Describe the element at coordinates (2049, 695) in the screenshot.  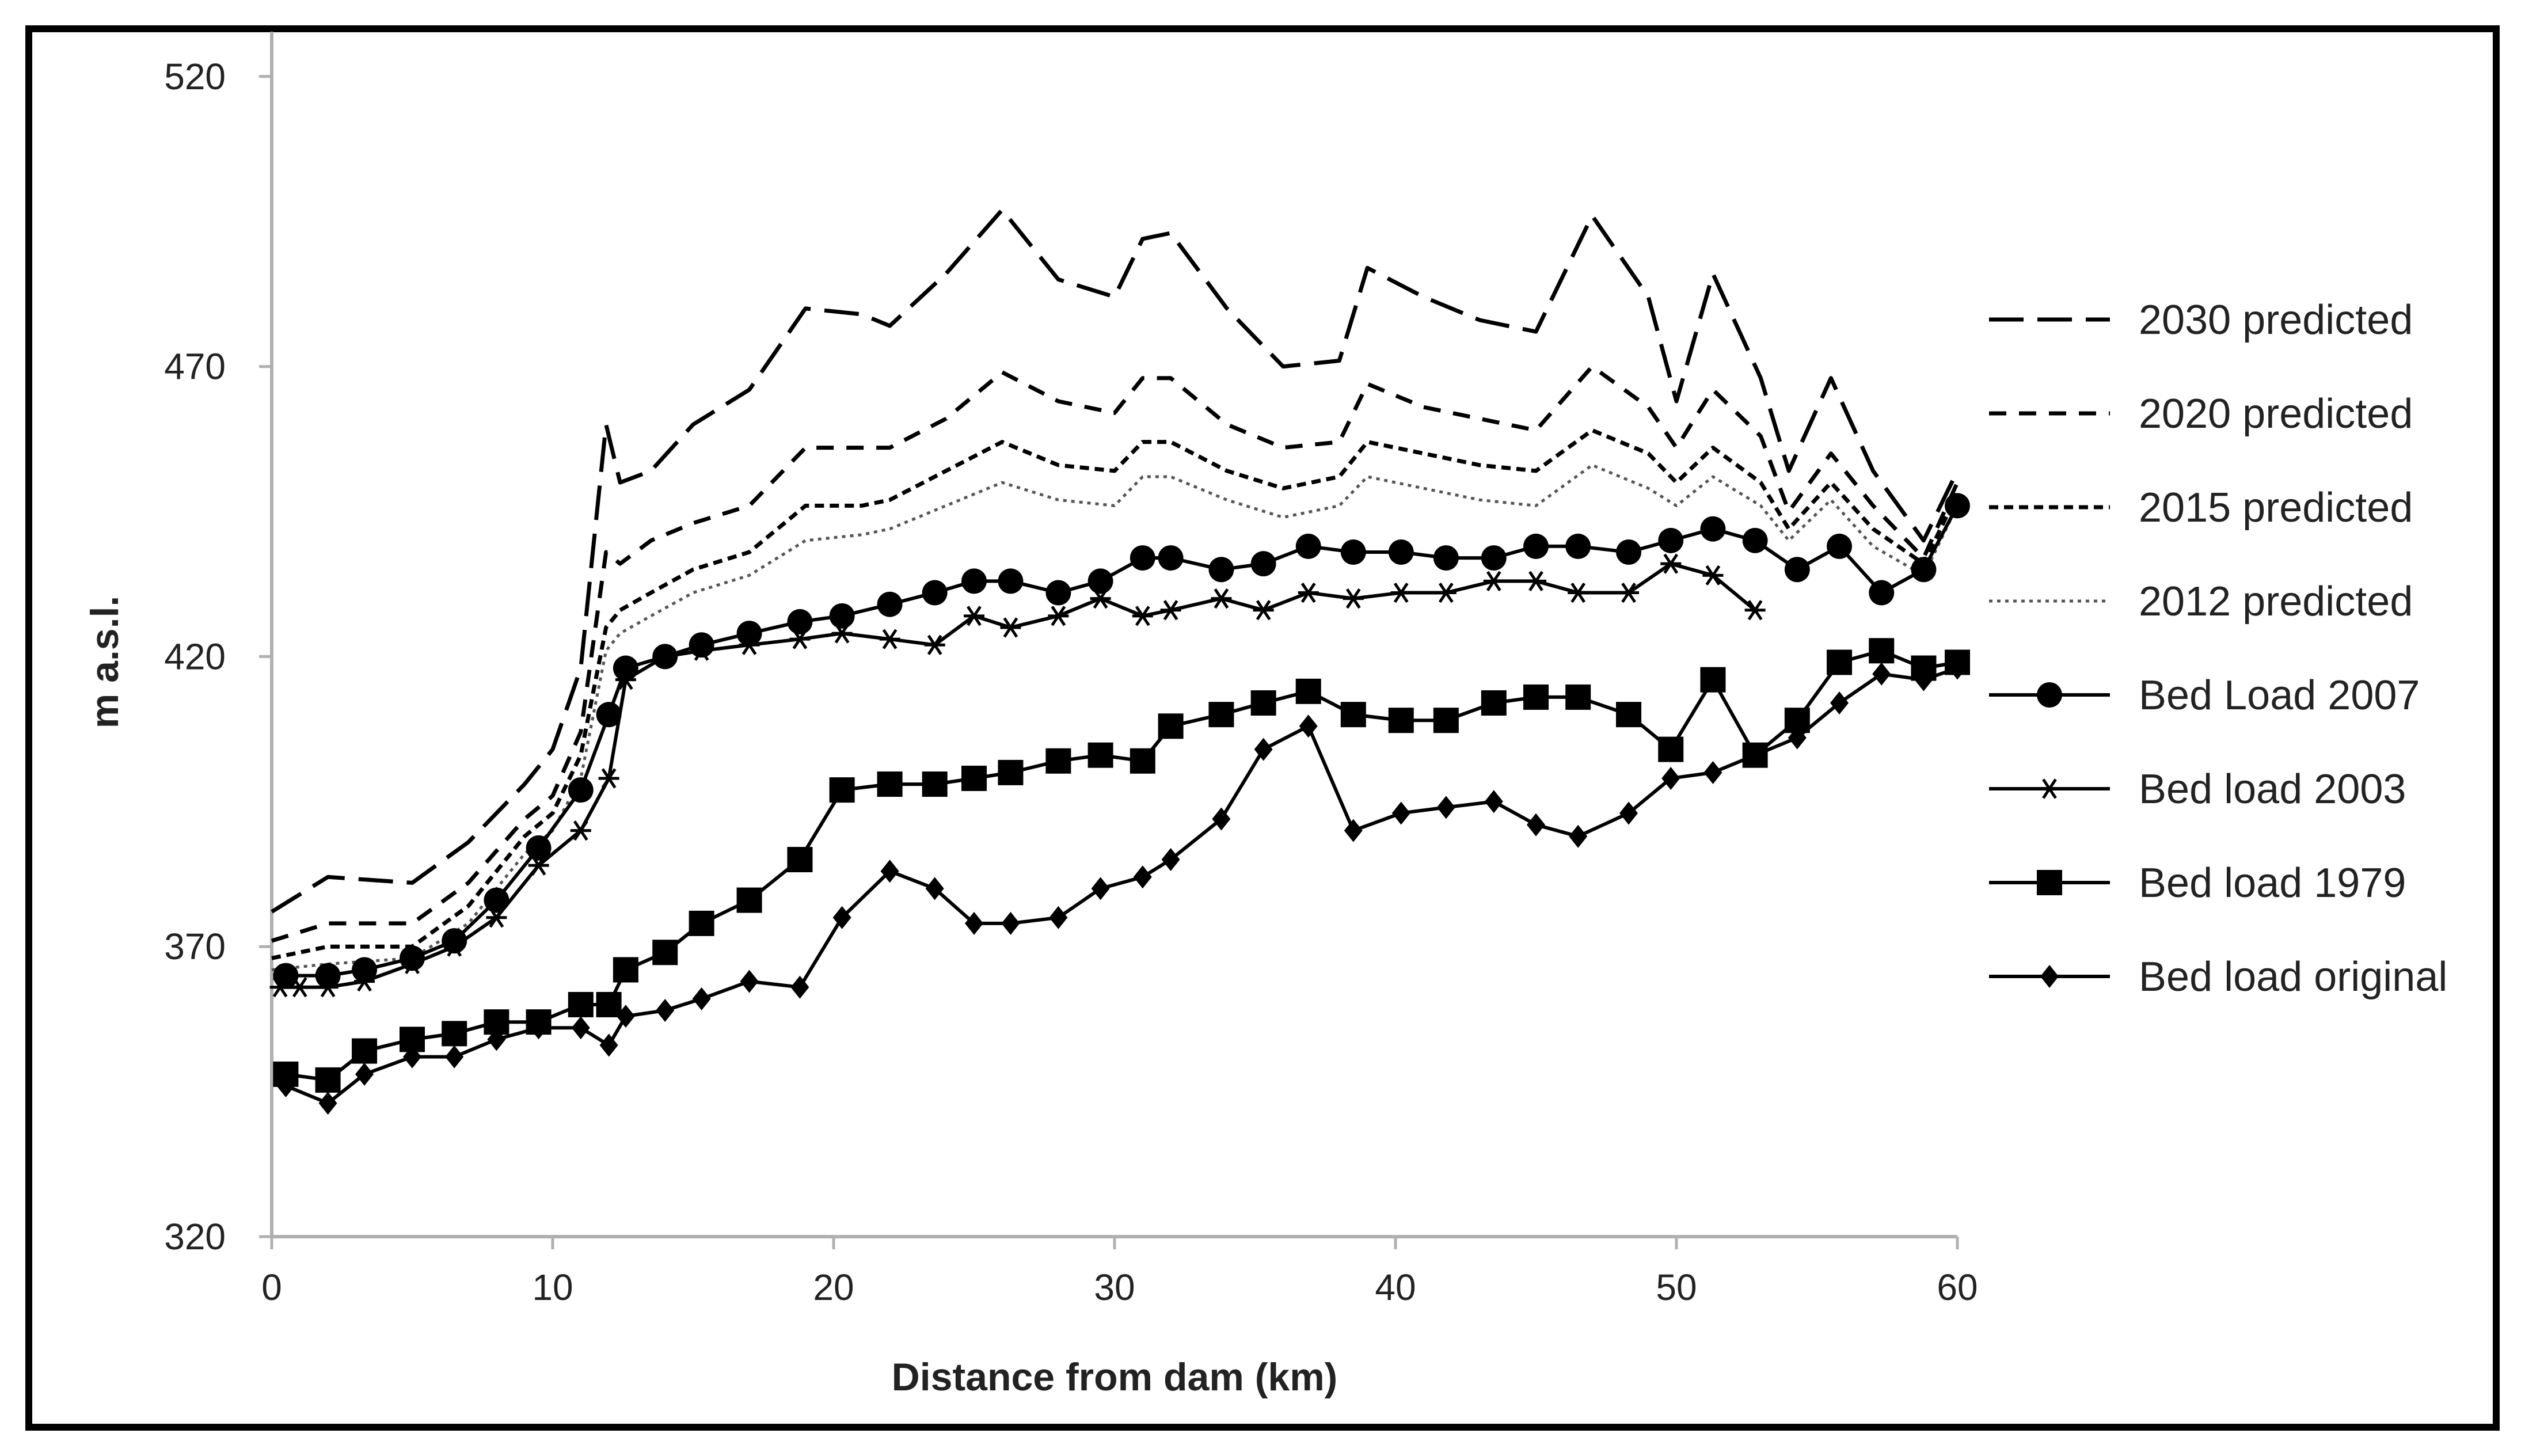
I see `legend-bed-load-2007-marker` at that location.